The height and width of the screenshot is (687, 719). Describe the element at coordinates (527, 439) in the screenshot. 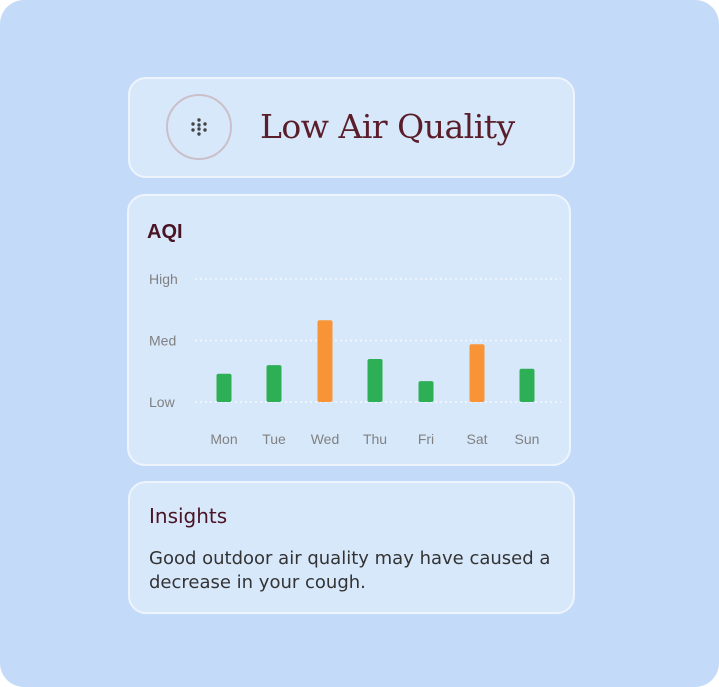

I see `x-tick-label: Sun` at that location.